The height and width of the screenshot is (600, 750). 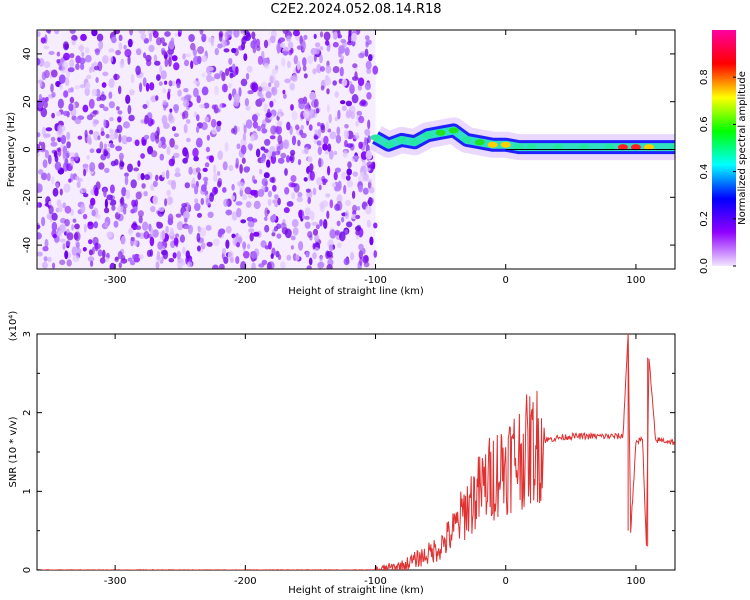 I want to click on x-tick-label: -200, so click(x=245, y=581).